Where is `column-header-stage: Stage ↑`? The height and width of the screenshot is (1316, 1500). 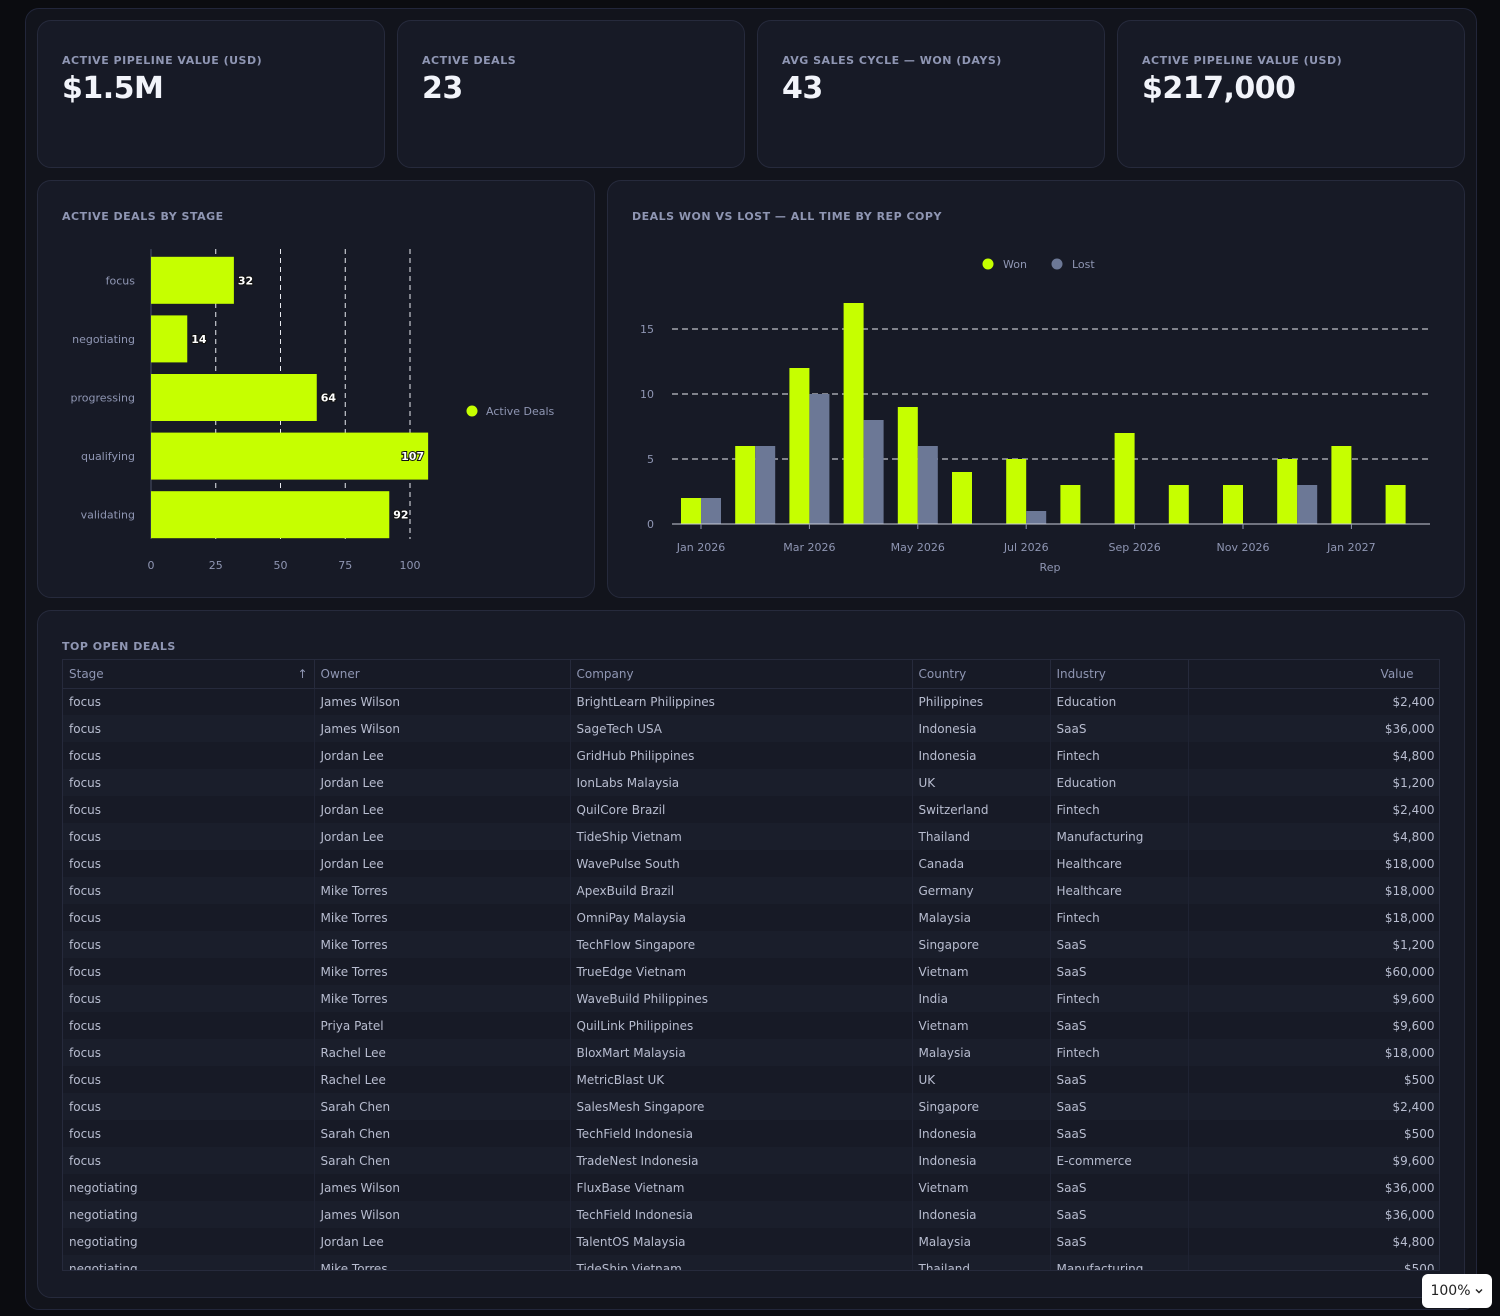
column-header-stage: Stage ↑ is located at coordinates (189, 674).